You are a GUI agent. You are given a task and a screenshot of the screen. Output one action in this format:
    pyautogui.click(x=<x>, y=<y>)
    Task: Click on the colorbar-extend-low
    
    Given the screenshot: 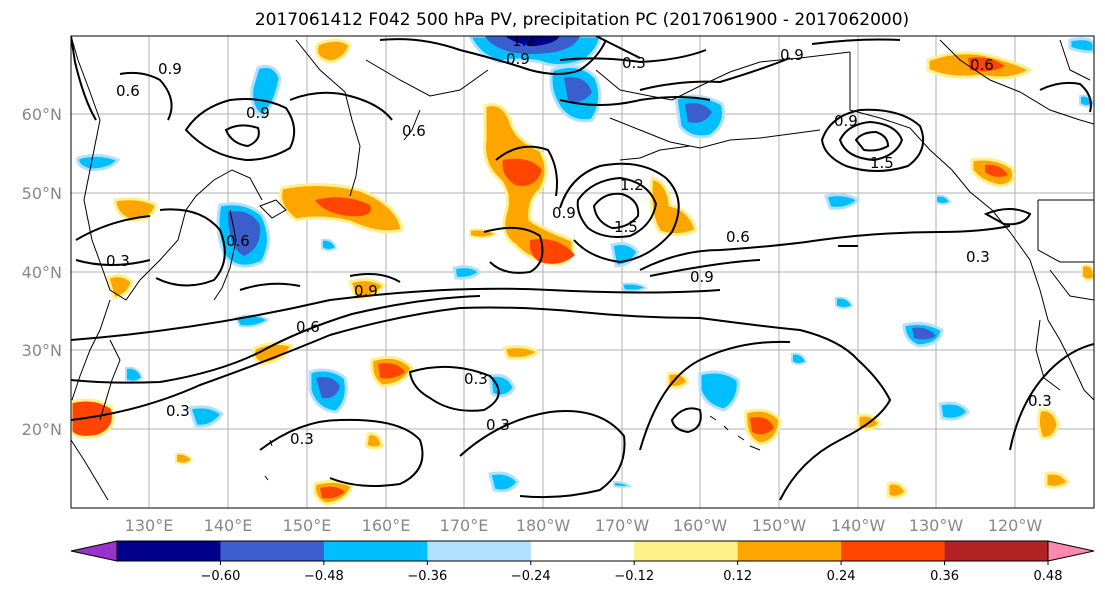 What is the action you would take?
    pyautogui.click(x=94, y=551)
    